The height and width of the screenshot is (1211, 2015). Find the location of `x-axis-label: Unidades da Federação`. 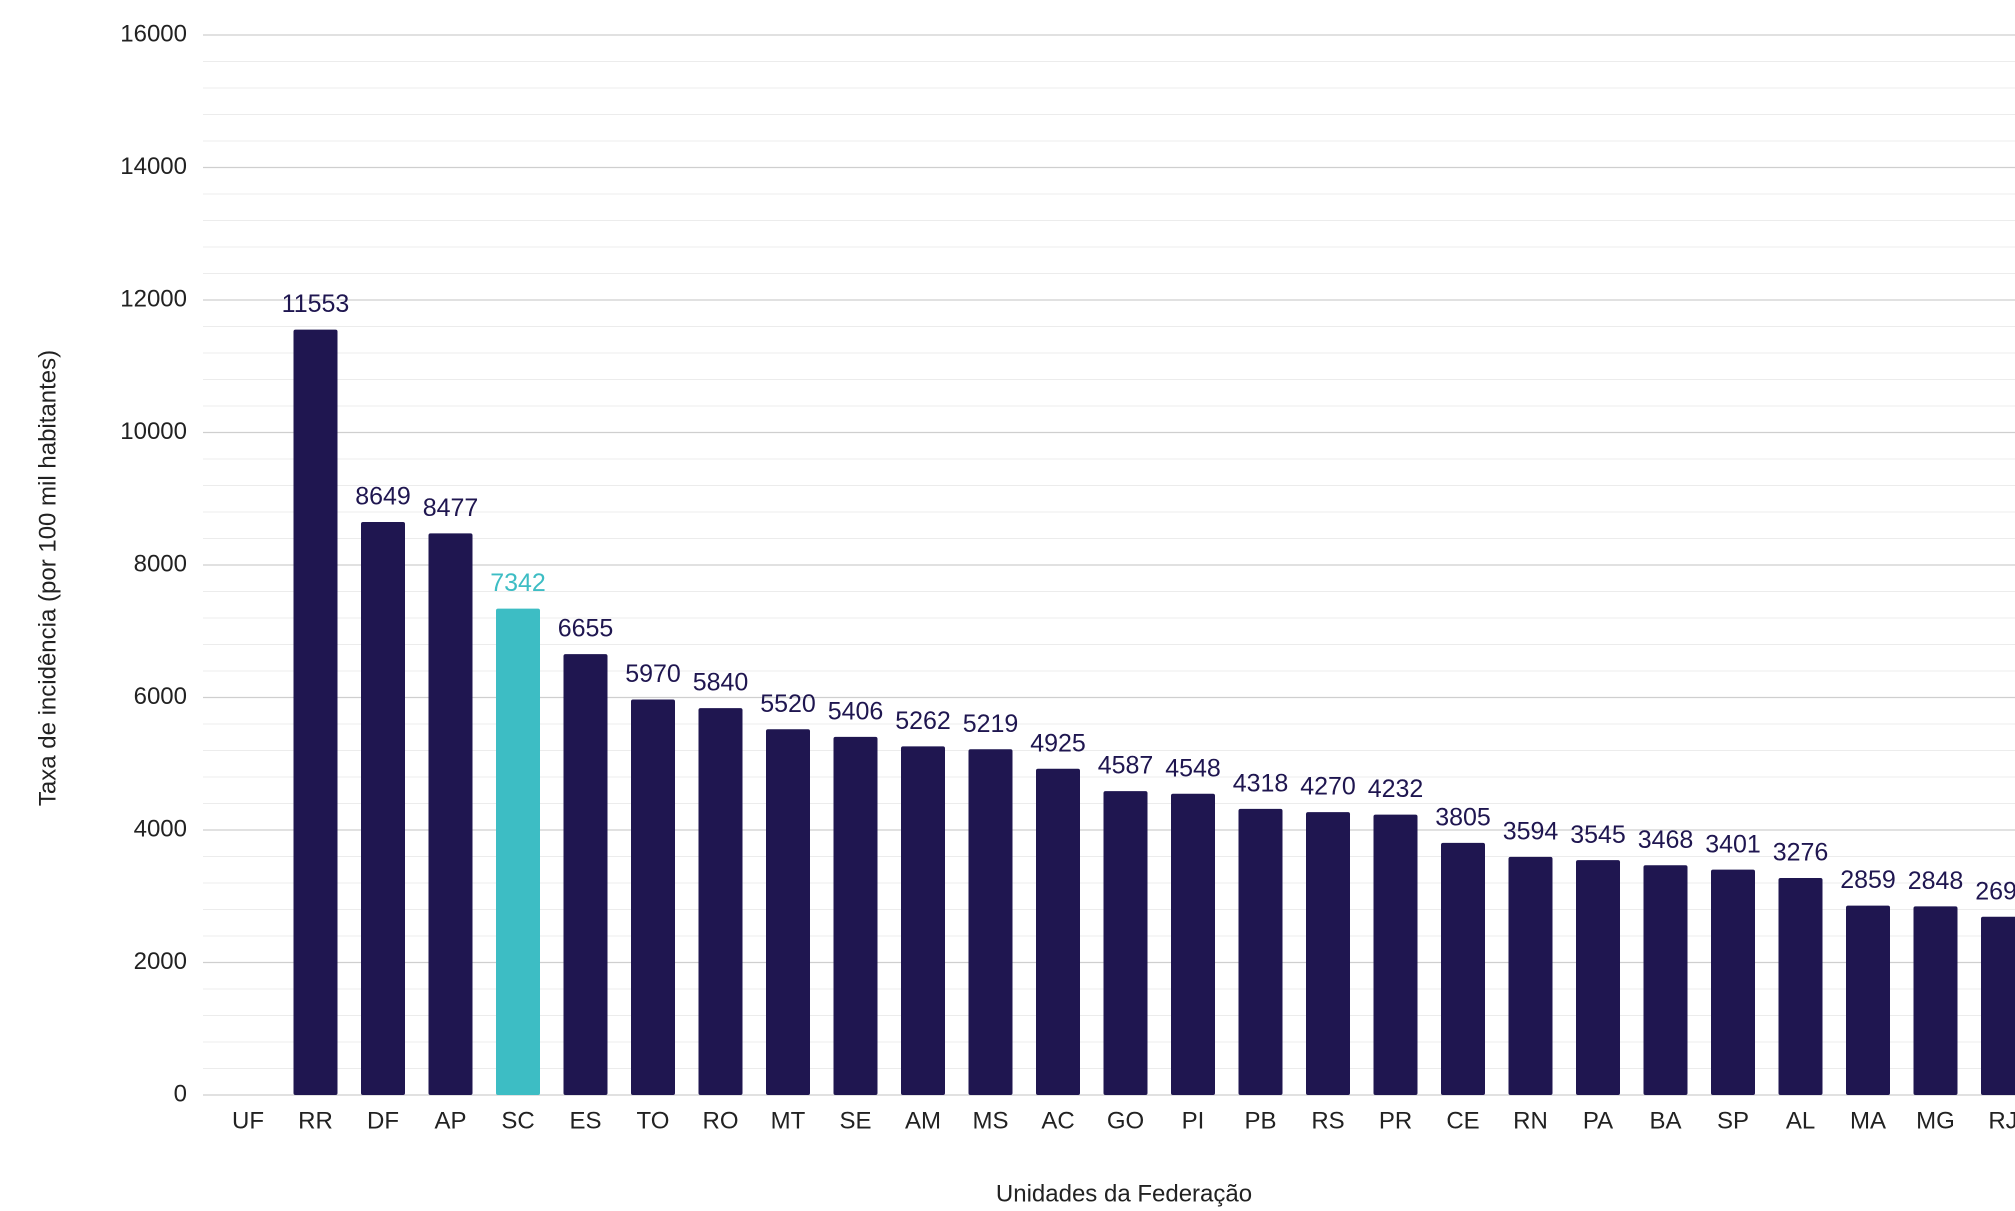

x-axis-label: Unidades da Federação is located at coordinates (1124, 1193).